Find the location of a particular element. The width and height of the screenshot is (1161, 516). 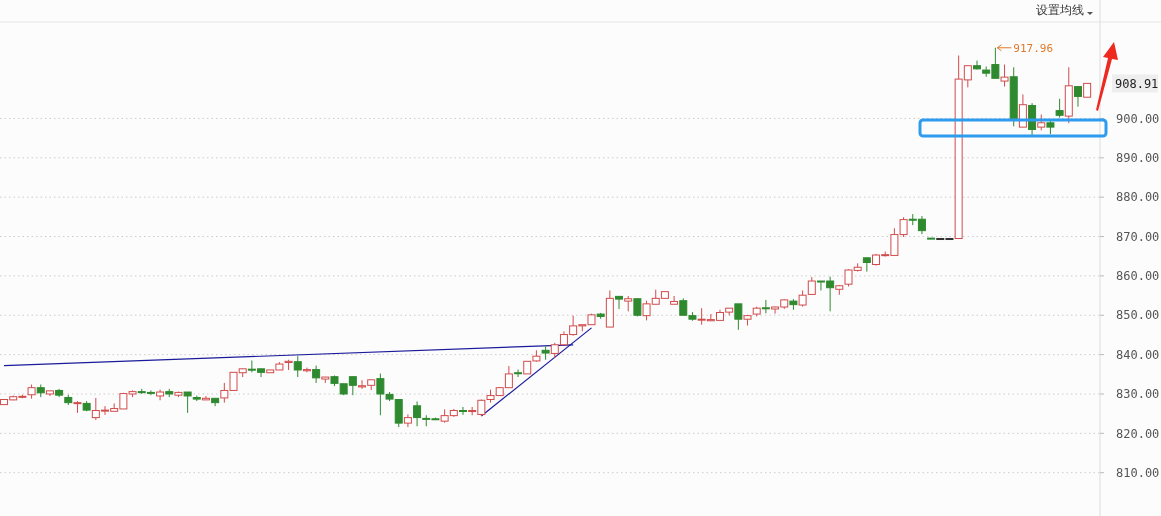

text: 908.91 is located at coordinates (1137, 83).